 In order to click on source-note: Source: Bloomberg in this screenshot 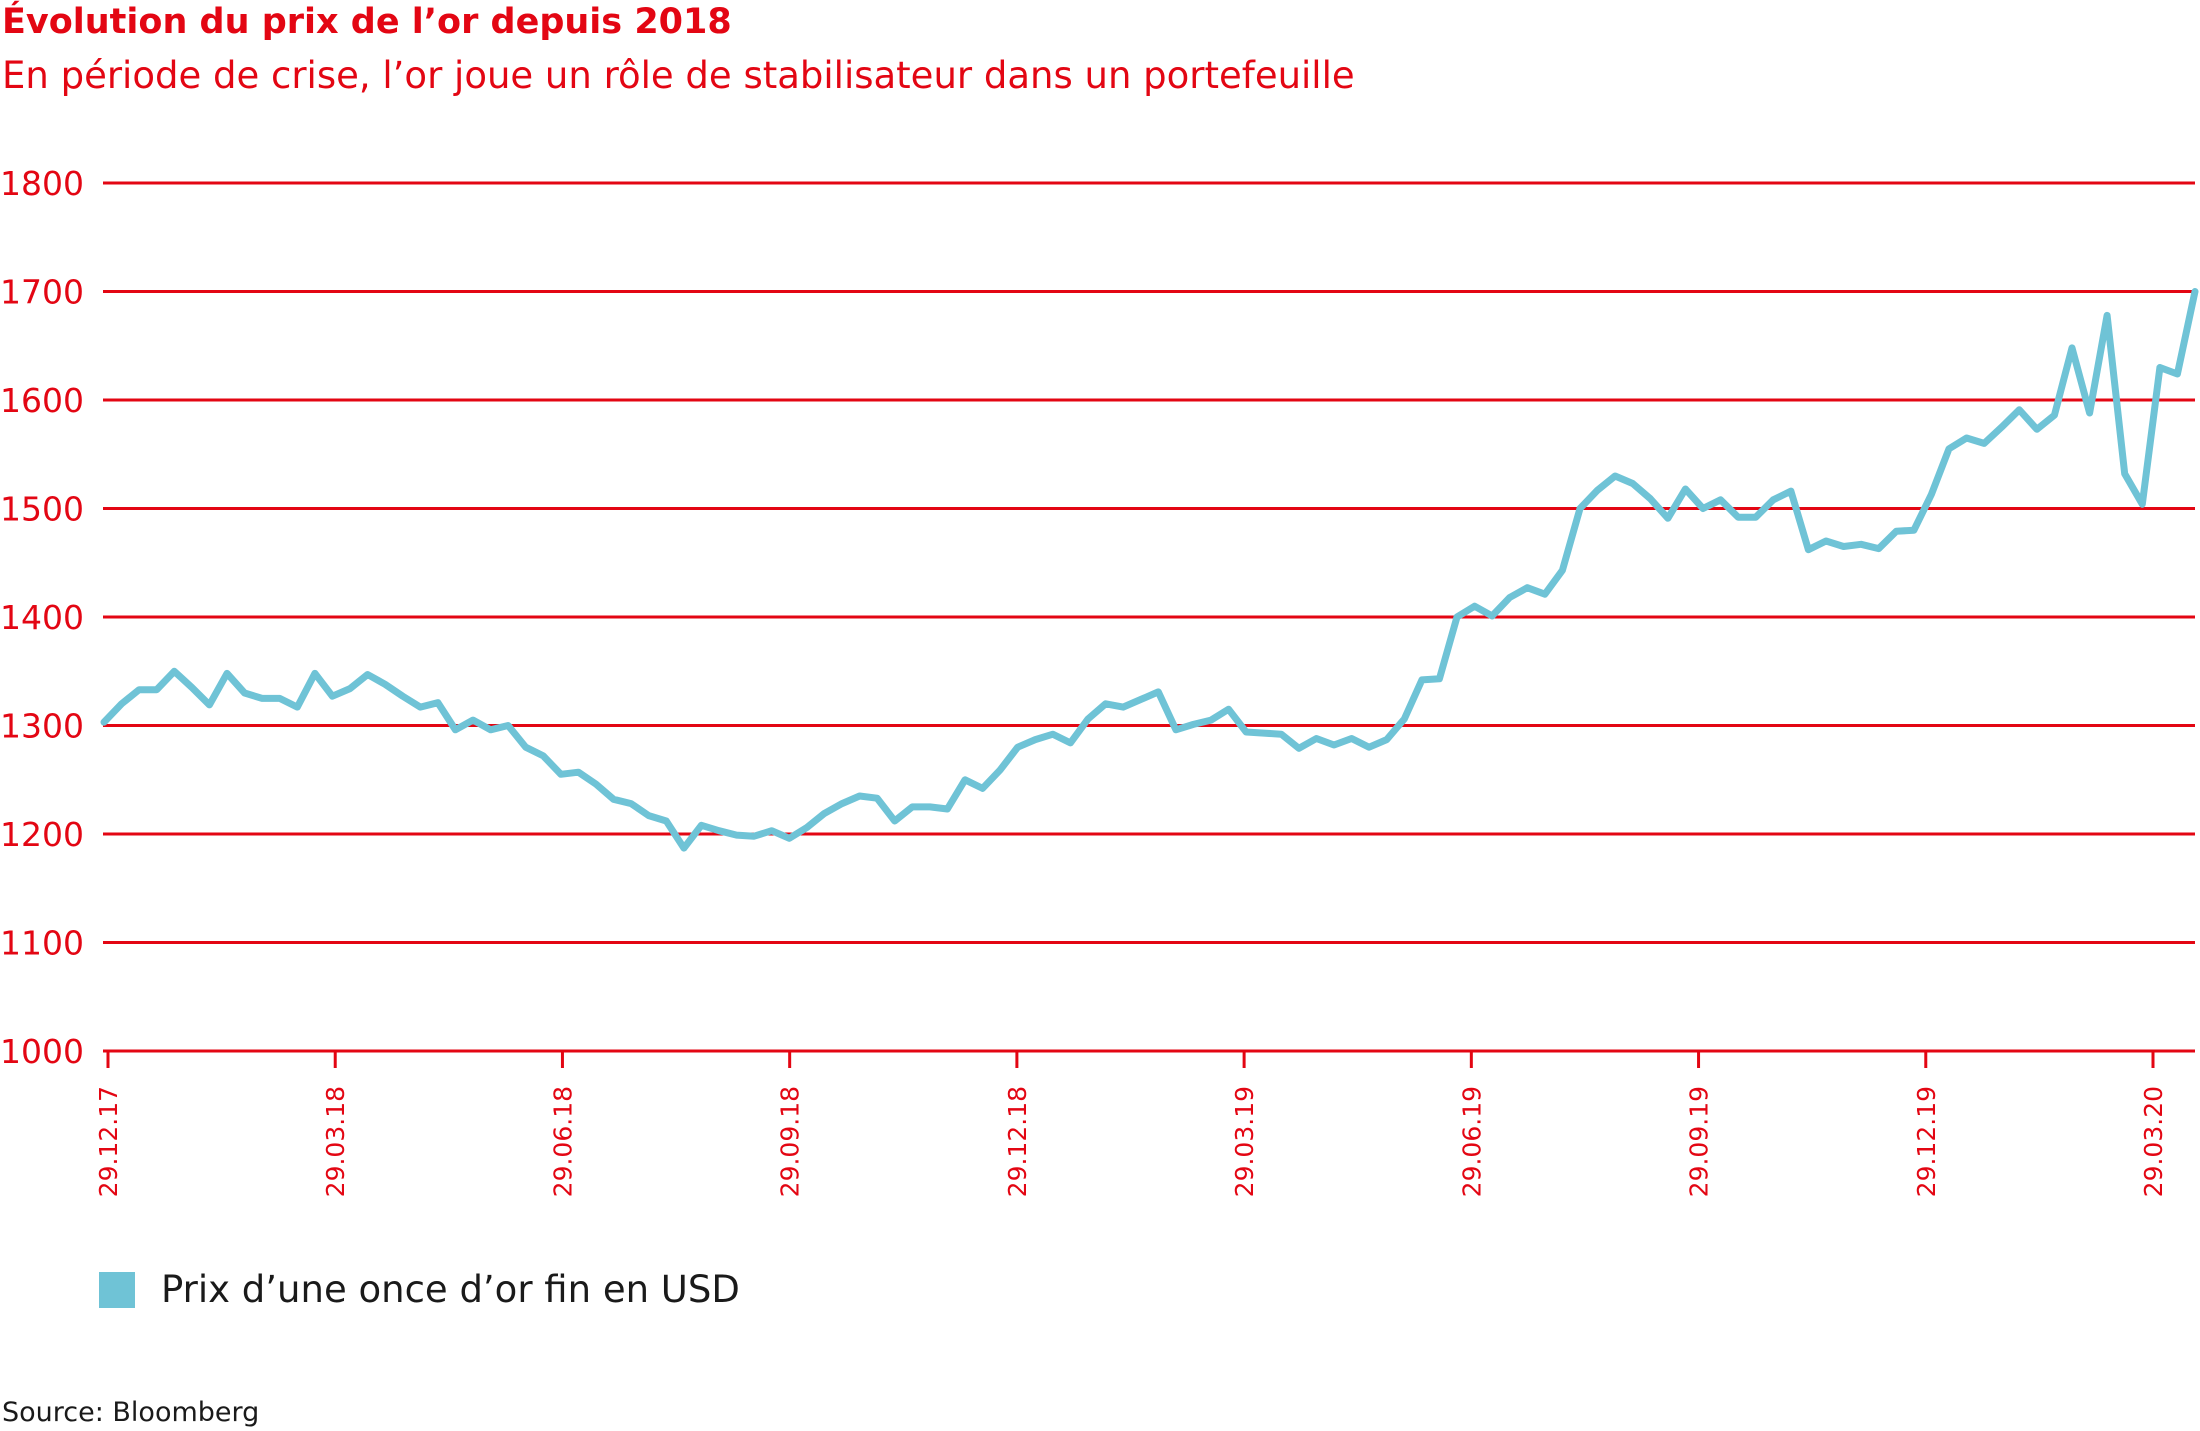, I will do `click(131, 1412)`.